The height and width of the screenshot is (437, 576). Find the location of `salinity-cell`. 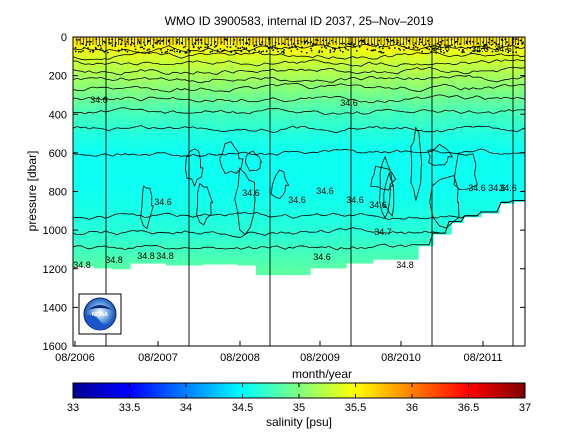

salinity-cell is located at coordinates (129, 268).